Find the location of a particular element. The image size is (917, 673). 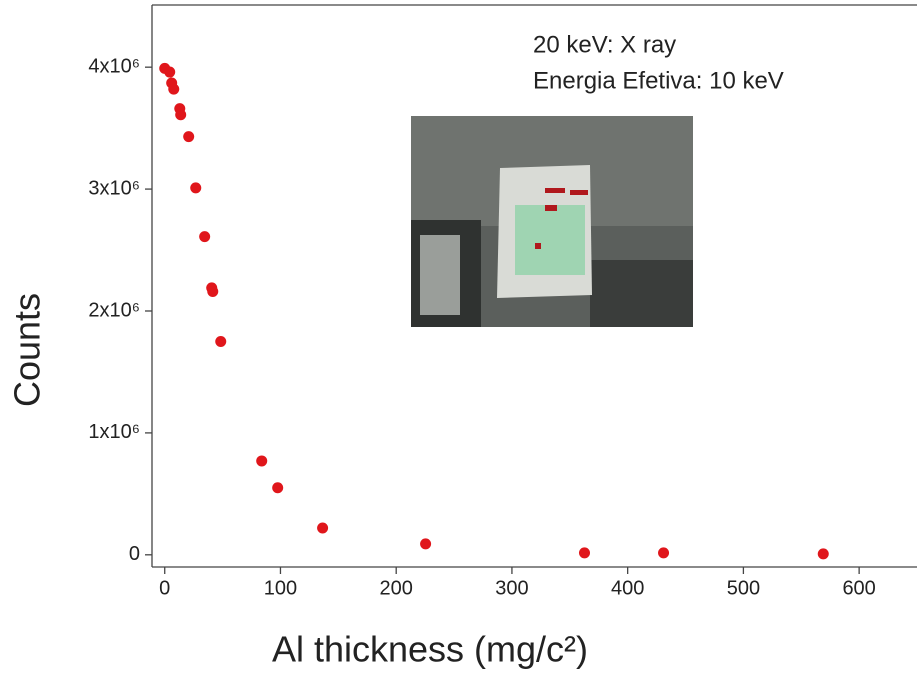

x-tick-label: 400 is located at coordinates (627, 588).